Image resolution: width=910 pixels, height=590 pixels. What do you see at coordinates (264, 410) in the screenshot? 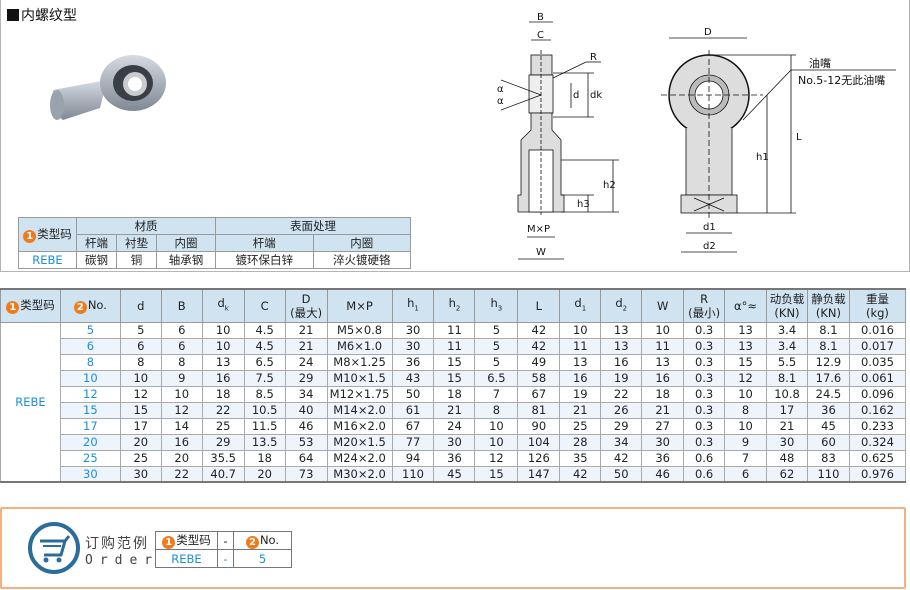
I see `value-cell: 10.5` at bounding box center [264, 410].